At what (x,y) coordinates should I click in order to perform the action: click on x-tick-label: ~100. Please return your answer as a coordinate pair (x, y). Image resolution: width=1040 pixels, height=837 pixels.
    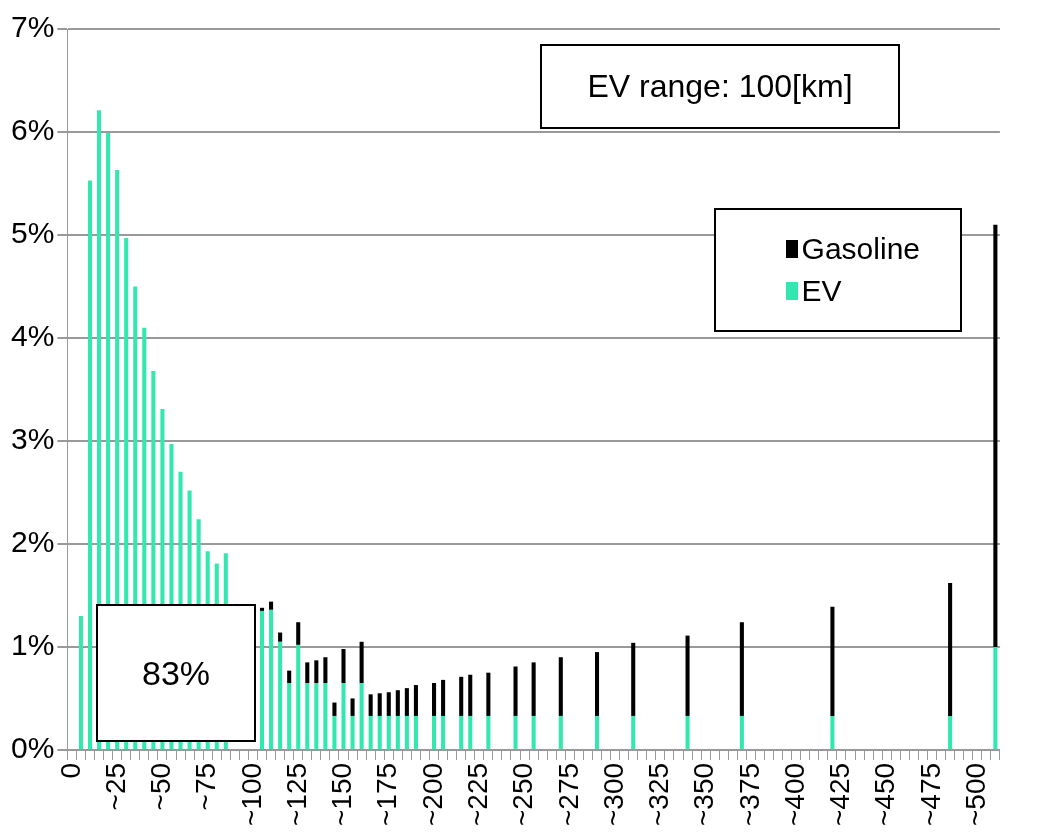
    Looking at the image, I should click on (251, 794).